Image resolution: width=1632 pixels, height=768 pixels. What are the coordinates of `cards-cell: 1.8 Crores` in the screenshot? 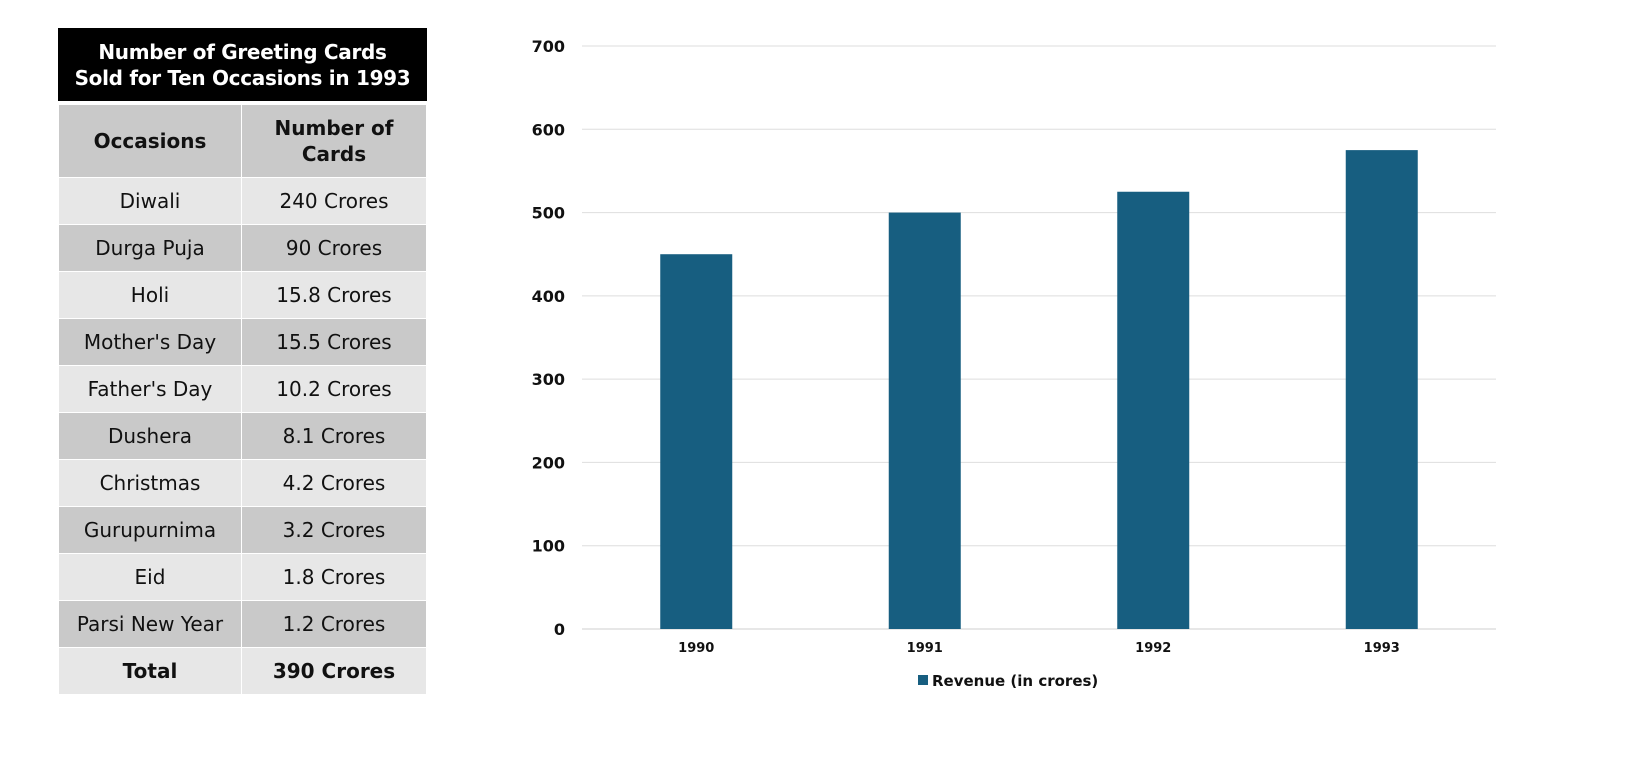 It's located at (334, 577).